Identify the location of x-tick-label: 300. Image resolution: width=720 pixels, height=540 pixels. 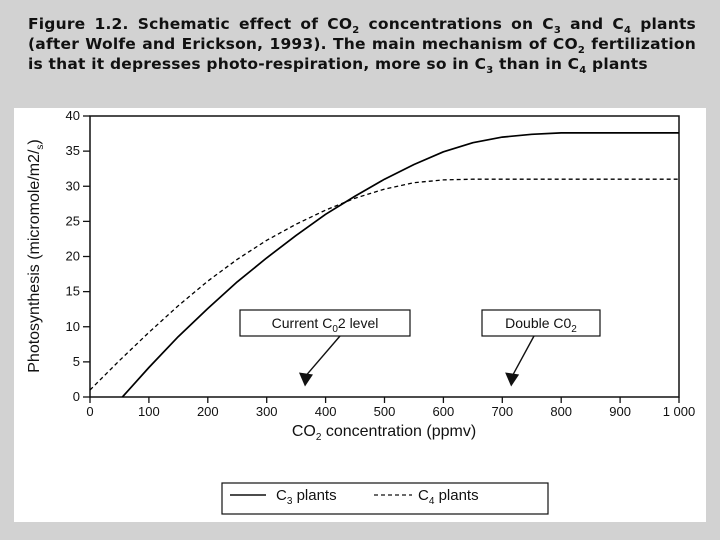
(267, 411).